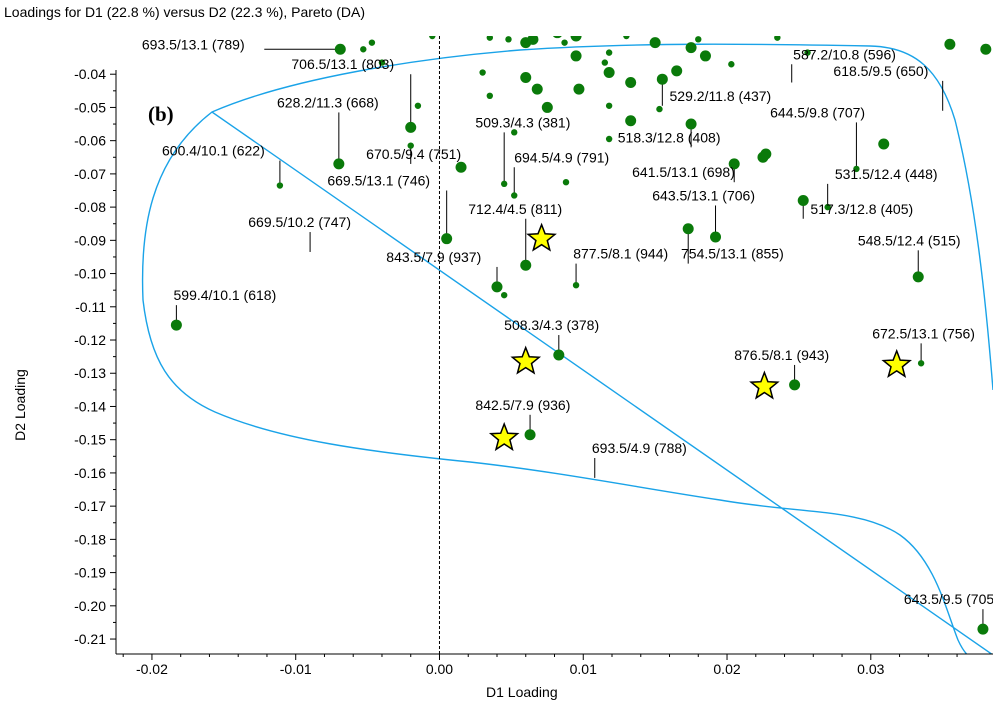 The width and height of the screenshot is (993, 702). I want to click on x-tick-label: -0.02, so click(152, 669).